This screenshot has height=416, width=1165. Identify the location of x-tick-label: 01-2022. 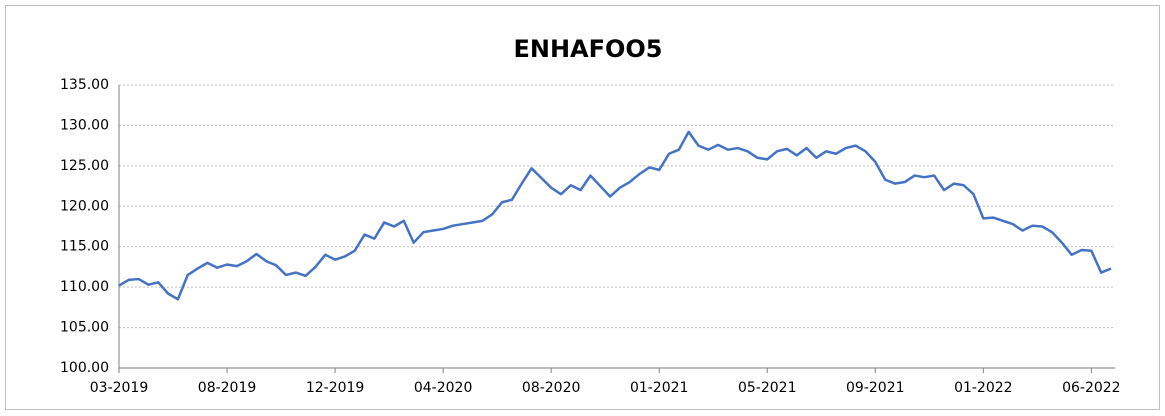
(983, 388).